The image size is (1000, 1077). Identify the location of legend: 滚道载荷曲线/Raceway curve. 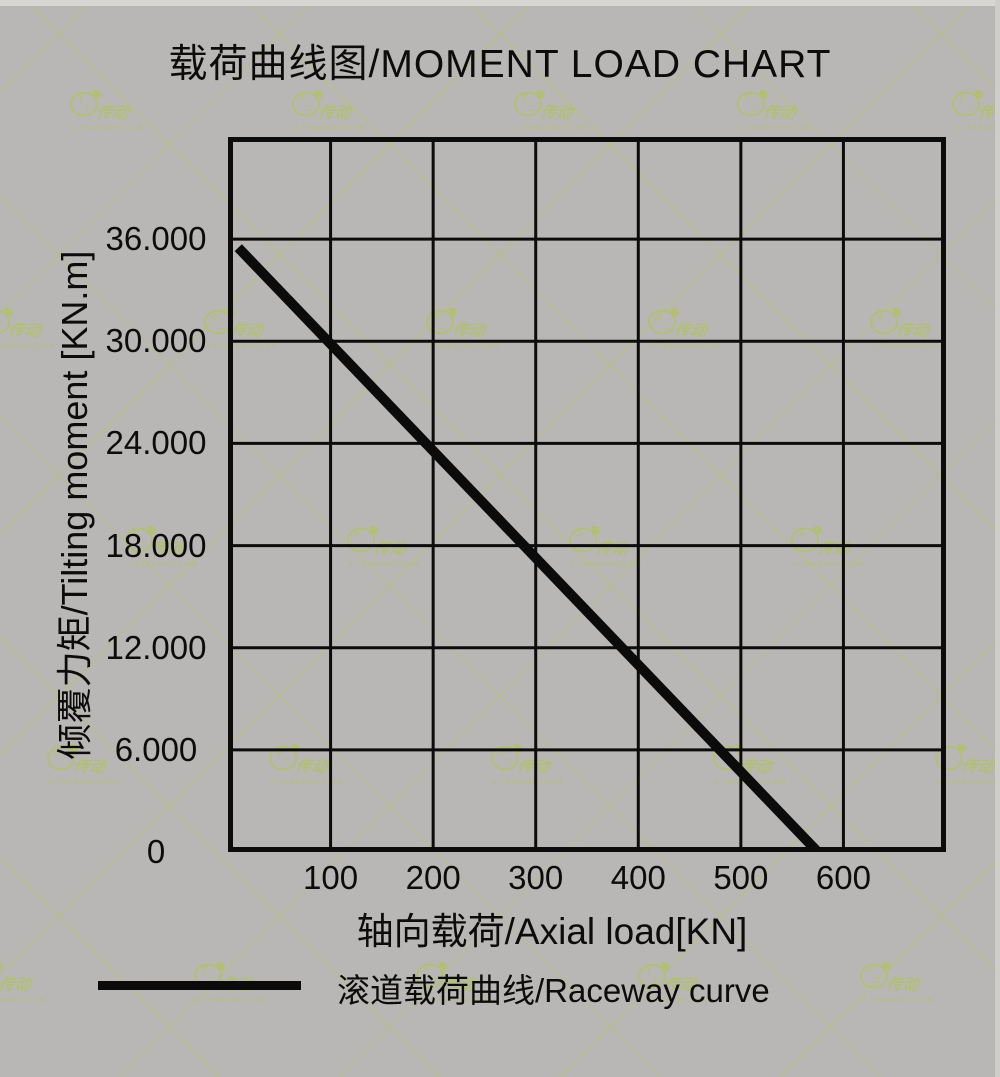
(500, 990).